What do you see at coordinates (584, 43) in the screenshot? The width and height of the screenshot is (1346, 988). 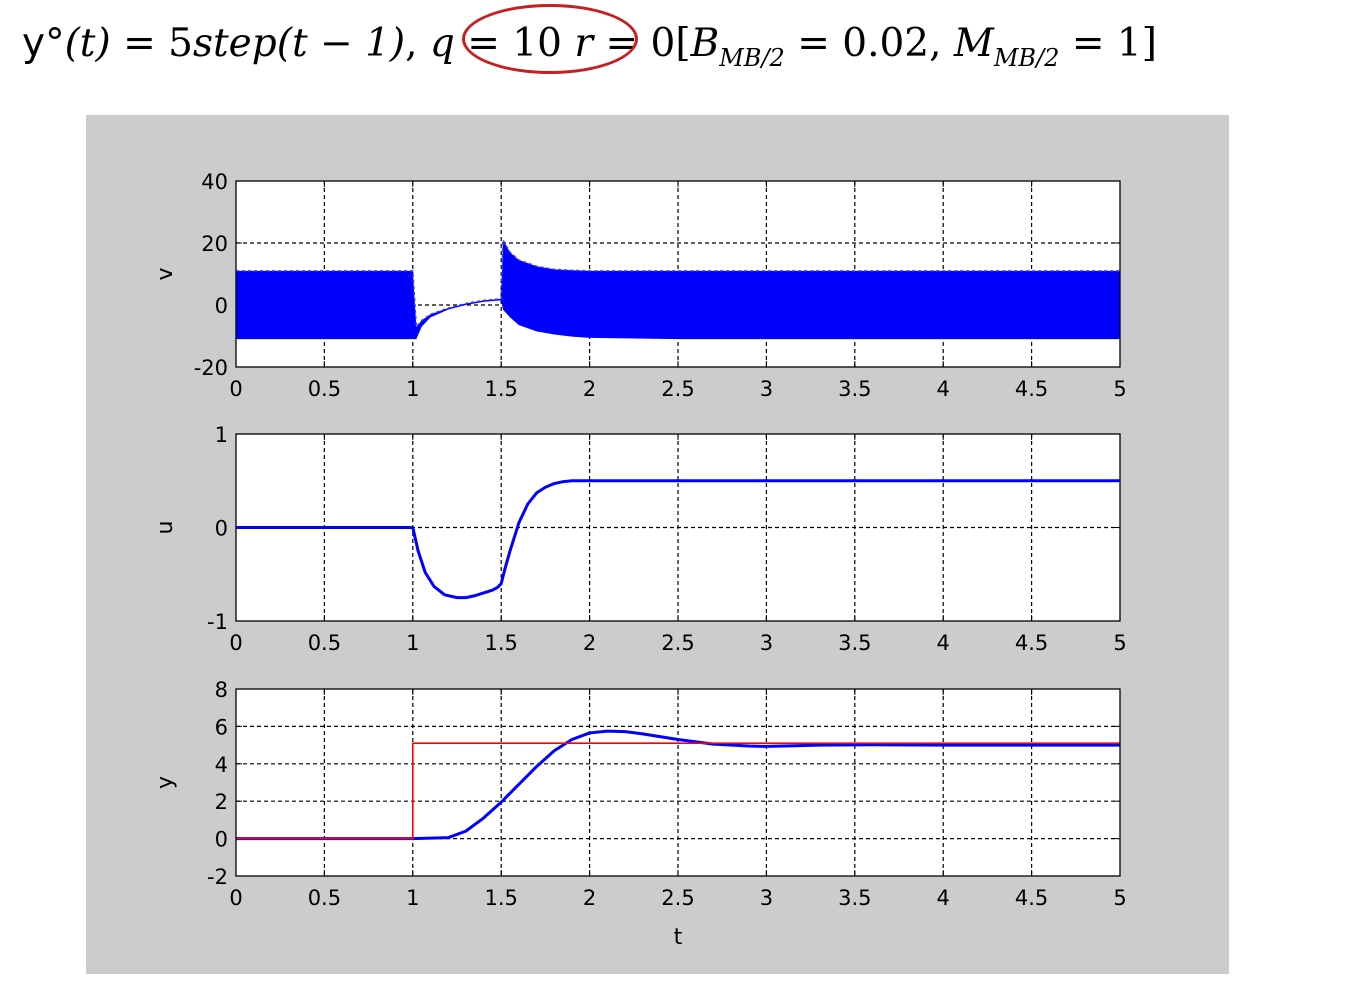 I see `title-r: r` at bounding box center [584, 43].